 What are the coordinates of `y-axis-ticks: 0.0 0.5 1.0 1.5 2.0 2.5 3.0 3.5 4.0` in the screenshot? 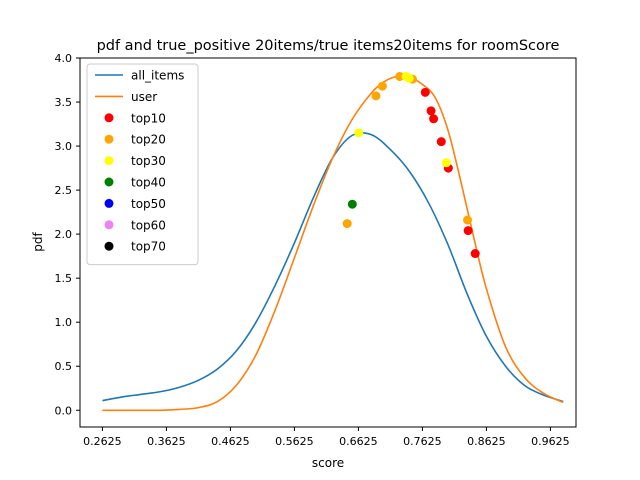 It's located at (67, 234).